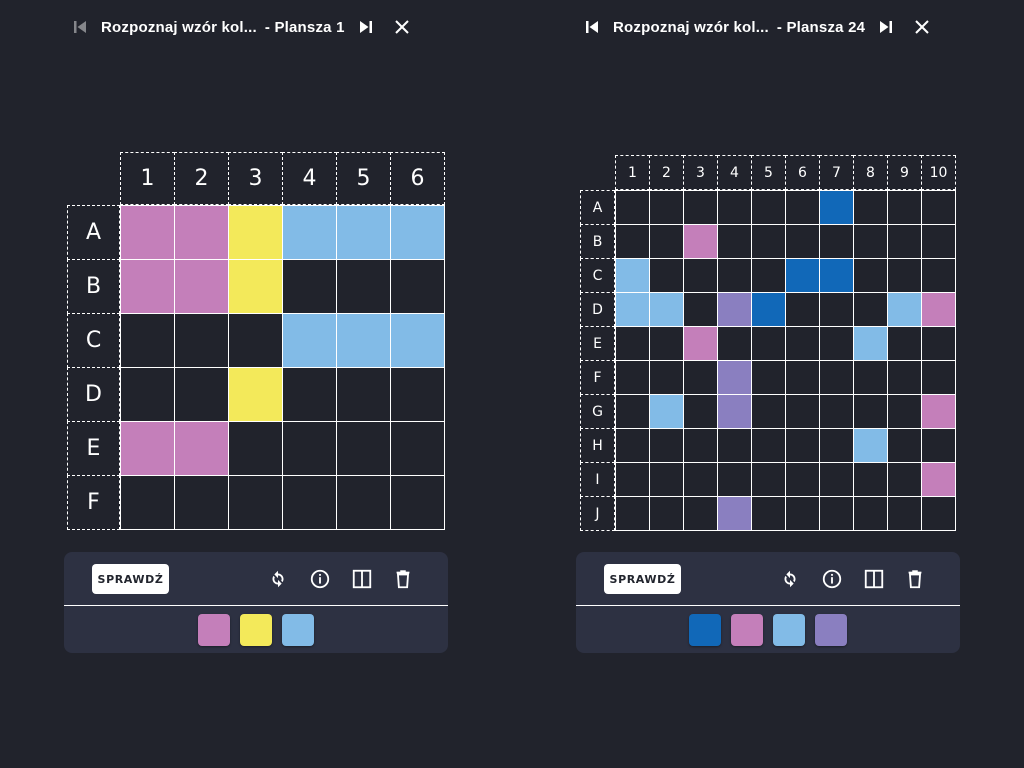  What do you see at coordinates (362, 579) in the screenshot?
I see `split-view-button` at bounding box center [362, 579].